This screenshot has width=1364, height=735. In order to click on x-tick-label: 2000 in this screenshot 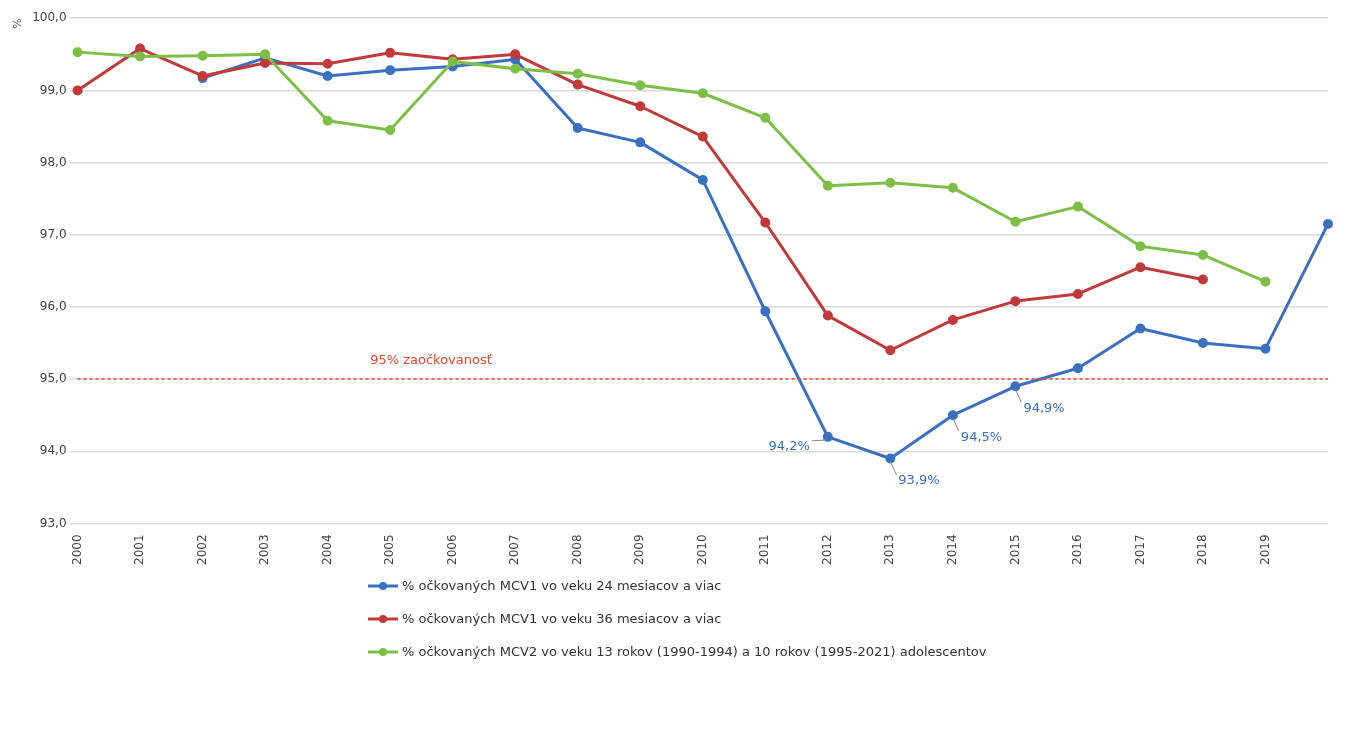, I will do `click(76, 550)`.